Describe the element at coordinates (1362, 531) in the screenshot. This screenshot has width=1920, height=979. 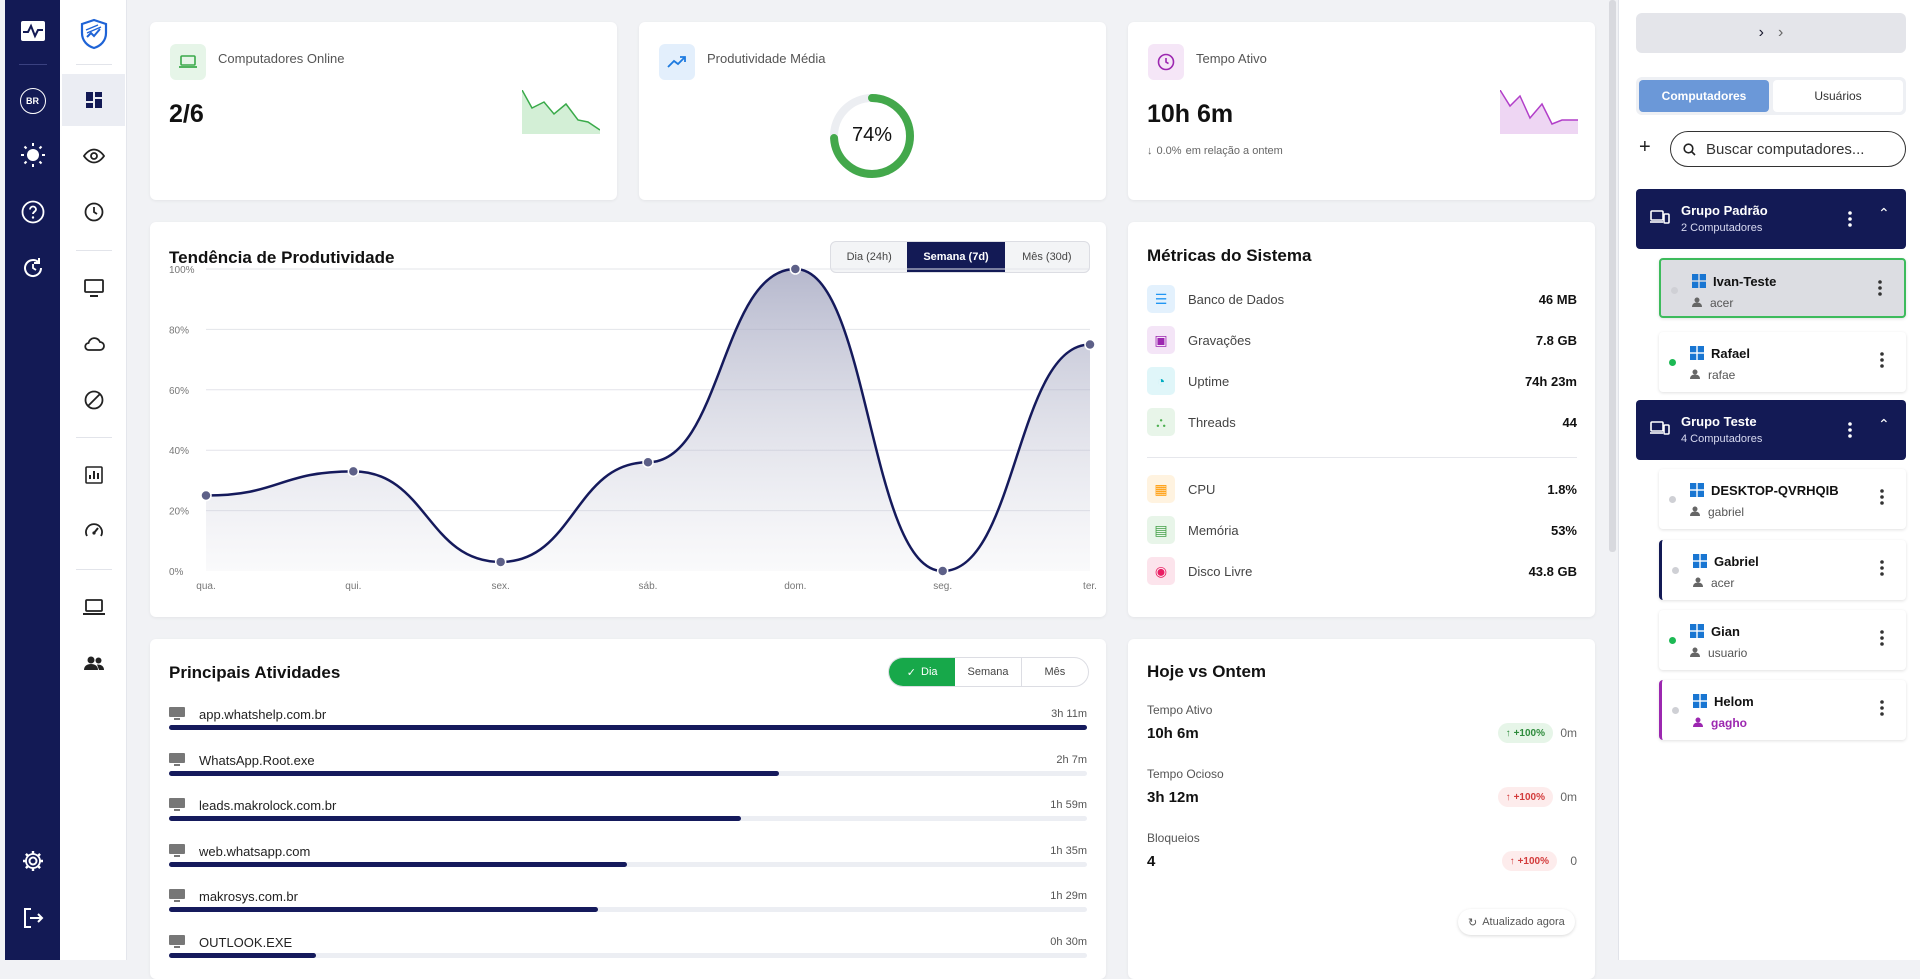
I see `metric-row: ▤ Memória 53%` at that location.